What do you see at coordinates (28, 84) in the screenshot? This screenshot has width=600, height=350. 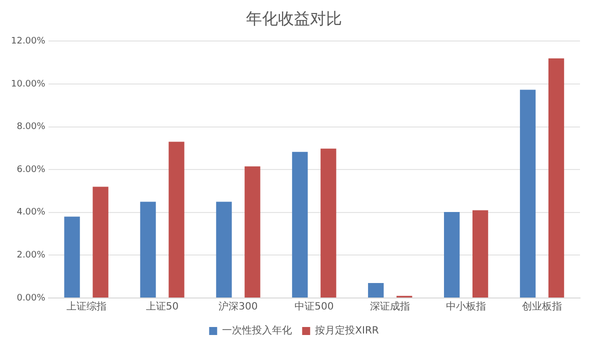 I see `y-tick-label: 10.00%` at bounding box center [28, 84].